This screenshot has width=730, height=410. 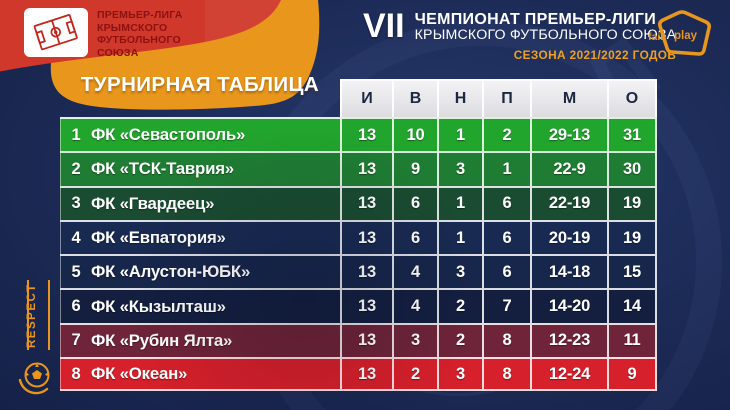 What do you see at coordinates (76, 373) in the screenshot?
I see `rank: 8` at bounding box center [76, 373].